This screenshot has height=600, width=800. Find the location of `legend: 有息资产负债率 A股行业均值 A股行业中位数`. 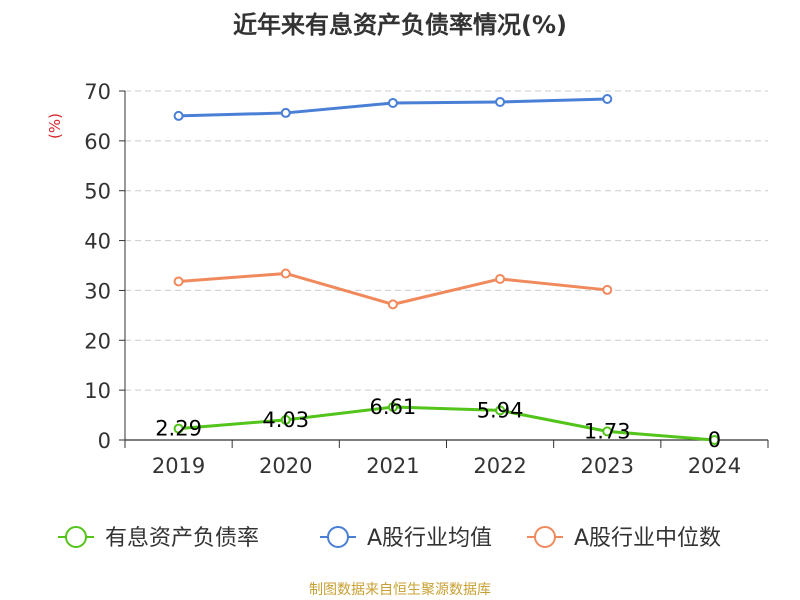

legend: 有息资产负债率 A股行业均值 A股行业中位数 is located at coordinates (389, 538).